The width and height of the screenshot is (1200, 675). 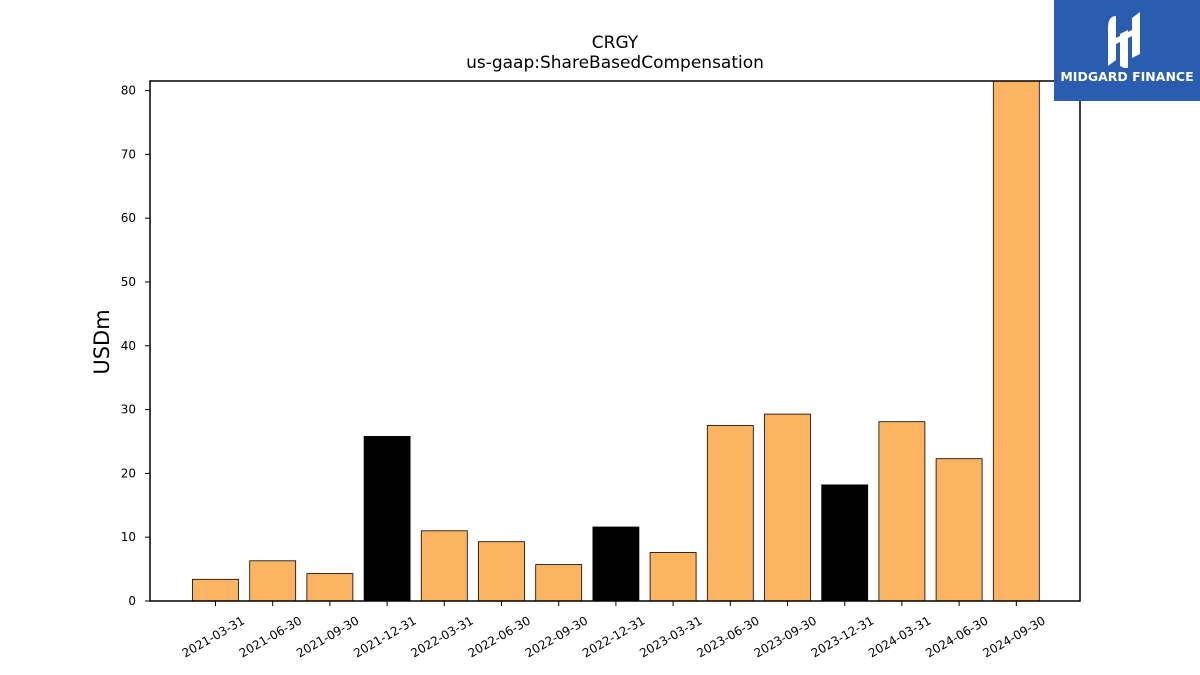 What do you see at coordinates (556, 636) in the screenshot?
I see `x-tick-label: 2022-09-30` at bounding box center [556, 636].